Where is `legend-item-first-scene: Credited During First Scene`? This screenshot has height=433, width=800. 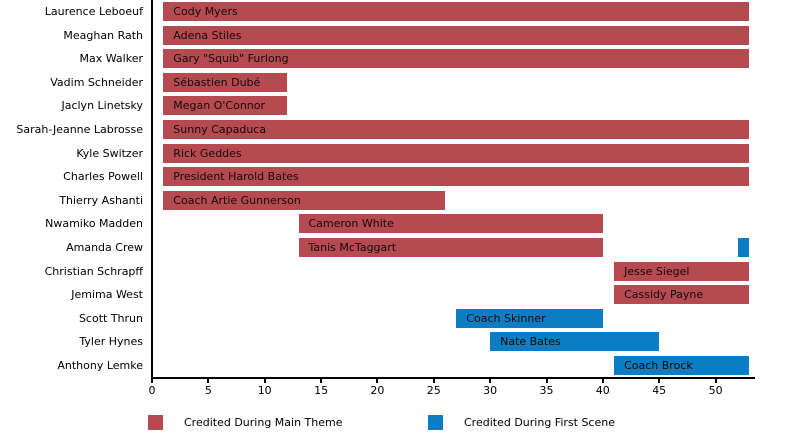 legend-item-first-scene: Credited During First Scene is located at coordinates (521, 422).